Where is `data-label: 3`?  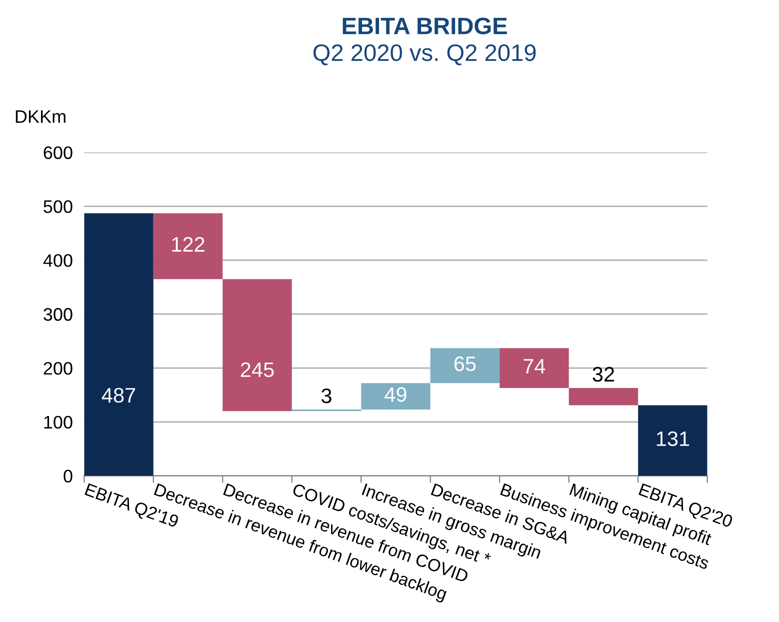 data-label: 3 is located at coordinates (326, 396).